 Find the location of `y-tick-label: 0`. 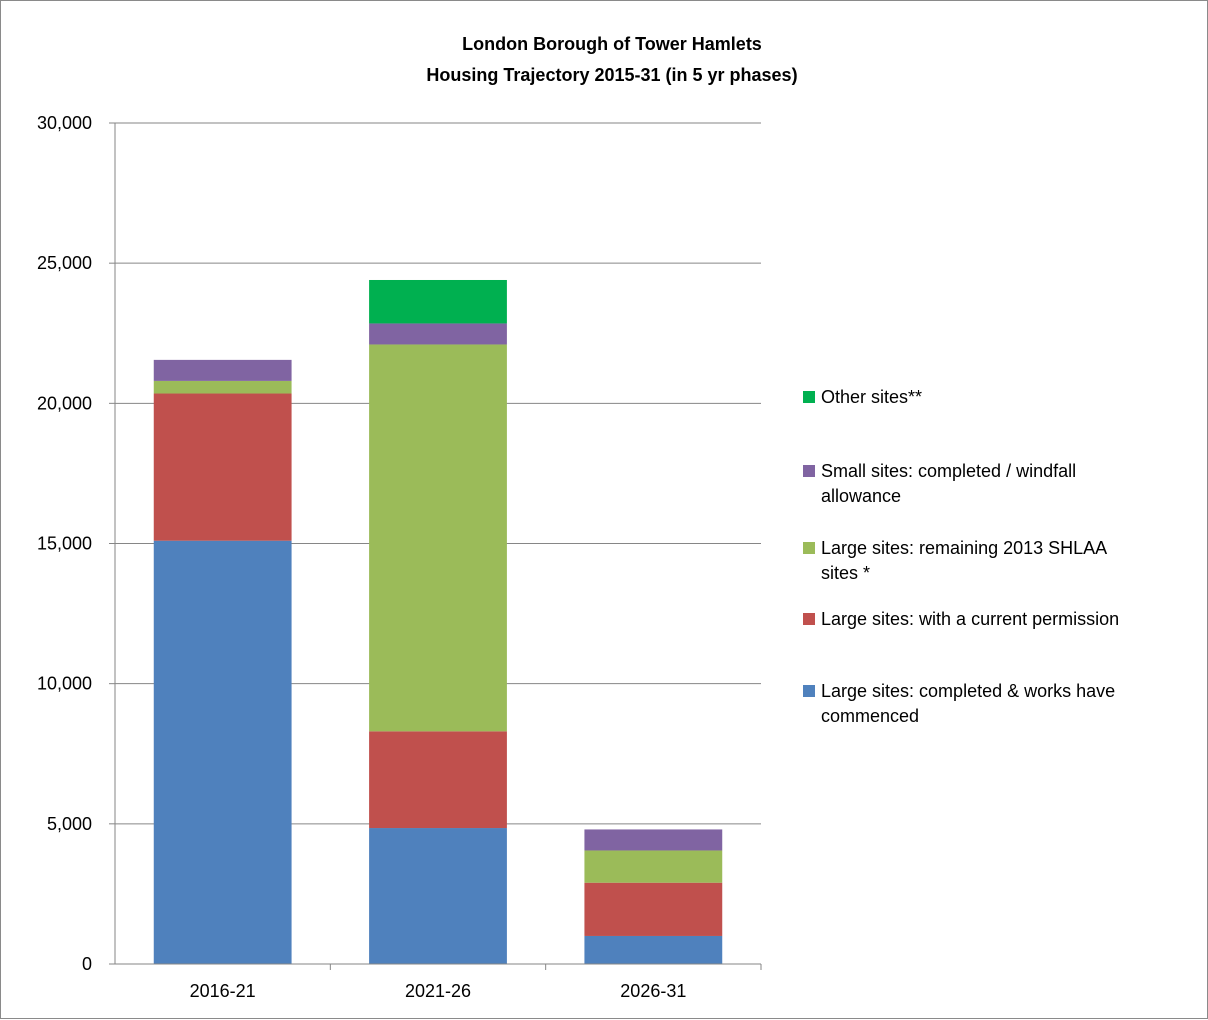

y-tick-label: 0 is located at coordinates (87, 964).